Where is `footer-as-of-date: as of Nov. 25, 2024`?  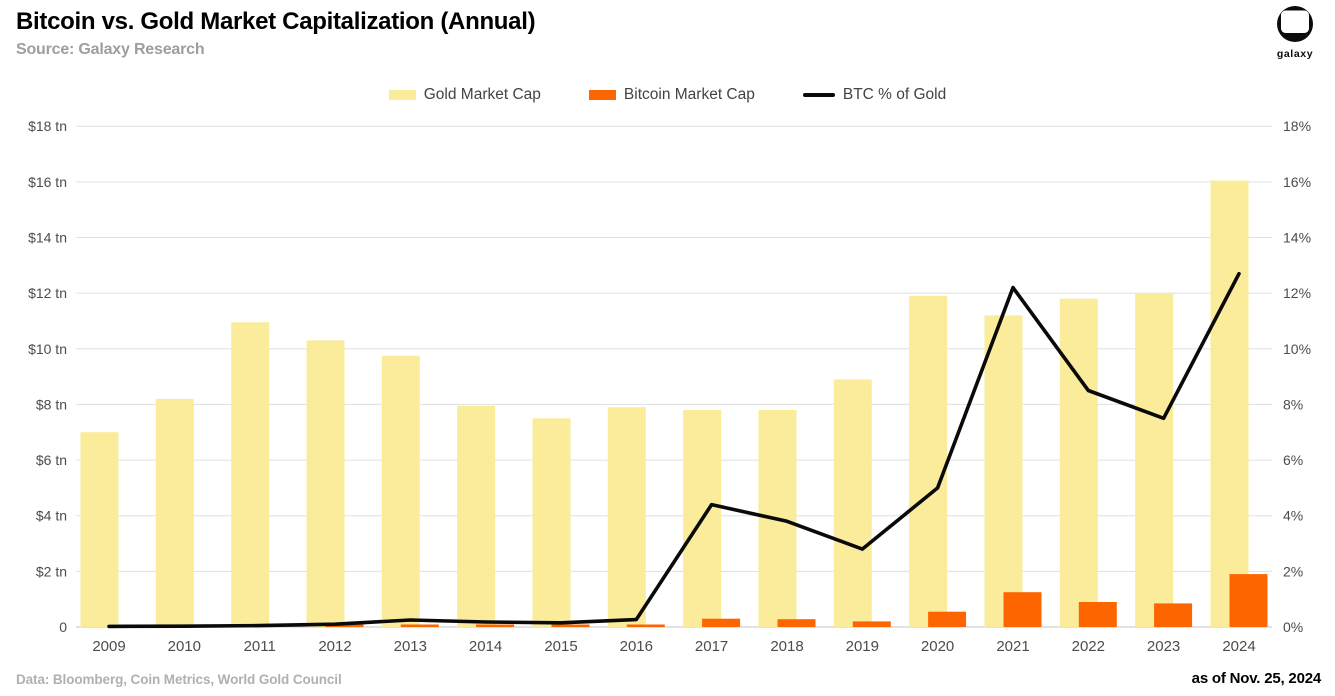 footer-as-of-date: as of Nov. 25, 2024 is located at coordinates (1256, 678).